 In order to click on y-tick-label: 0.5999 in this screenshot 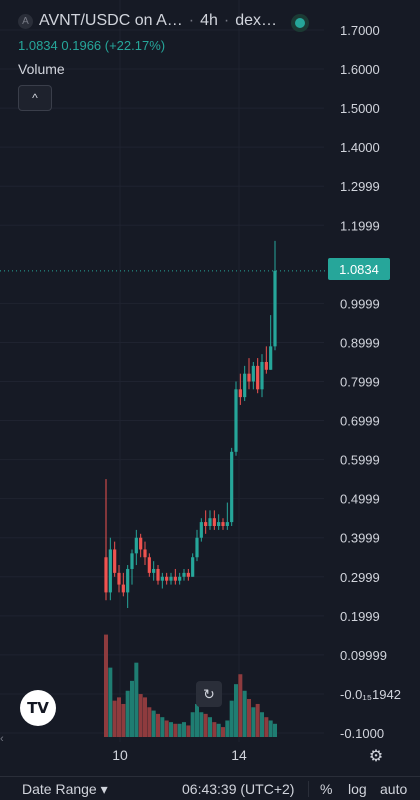, I will do `click(360, 460)`.